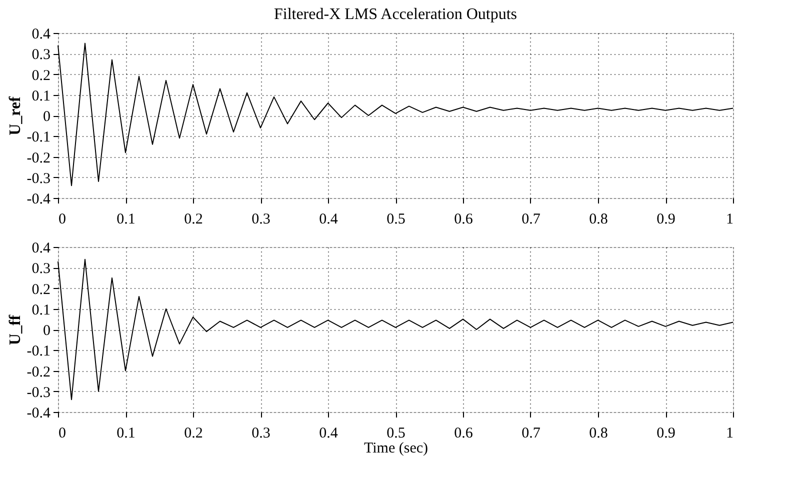 Image resolution: width=786 pixels, height=497 pixels. I want to click on chart-title: Filtered-X LMS Acceleration Outputs, so click(396, 14).